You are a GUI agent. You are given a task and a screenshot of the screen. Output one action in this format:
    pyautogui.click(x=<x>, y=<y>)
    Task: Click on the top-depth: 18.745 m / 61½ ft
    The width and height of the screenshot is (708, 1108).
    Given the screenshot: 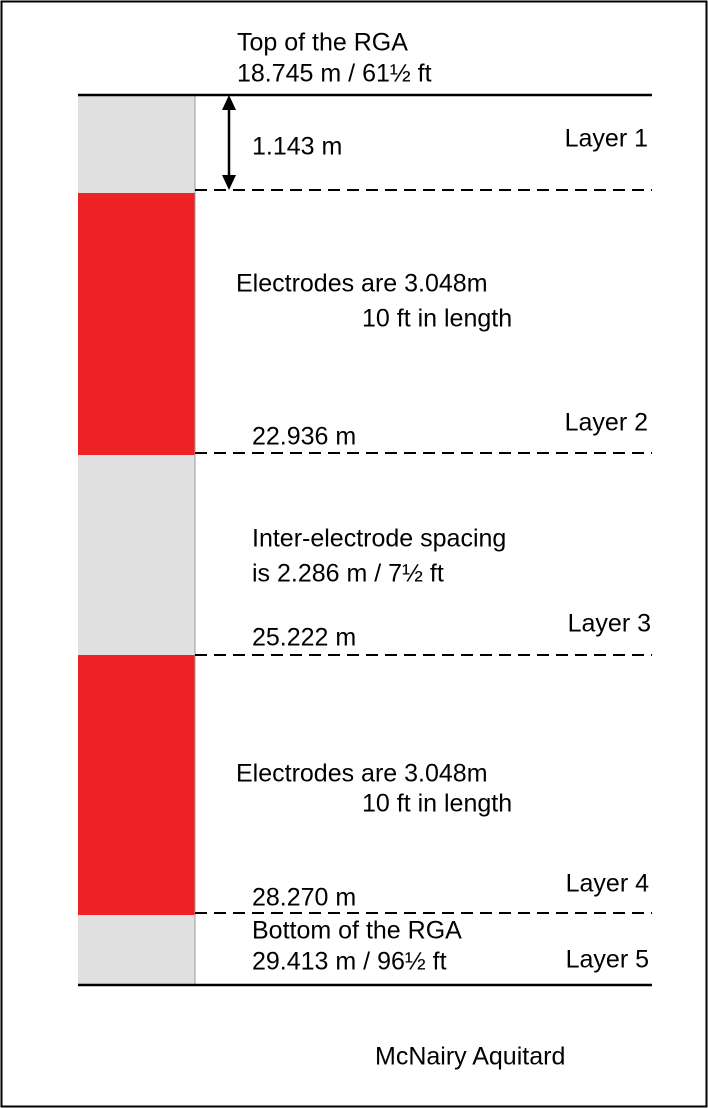 What is the action you would take?
    pyautogui.click(x=334, y=74)
    